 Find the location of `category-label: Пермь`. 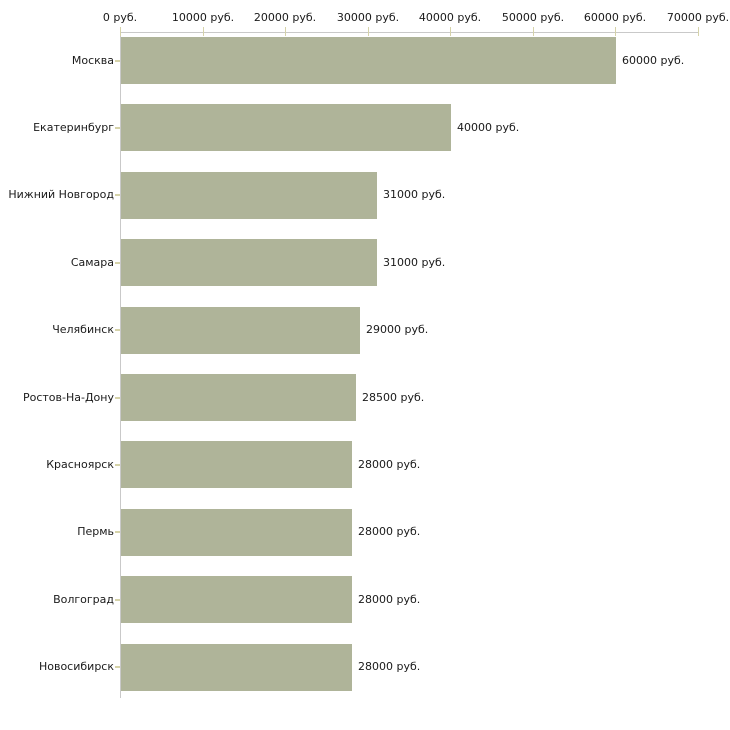

category-label: Пермь is located at coordinates (95, 531).